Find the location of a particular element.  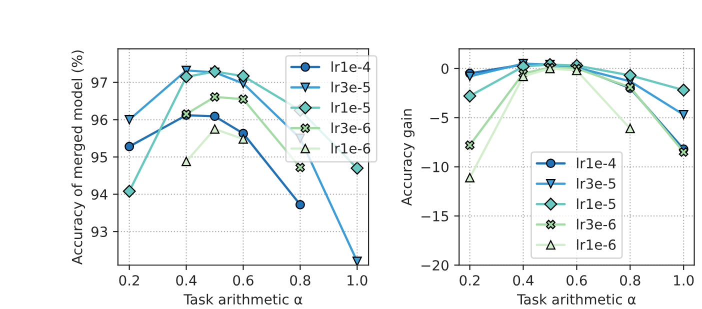

y-tick-label: −20 is located at coordinates (435, 265).